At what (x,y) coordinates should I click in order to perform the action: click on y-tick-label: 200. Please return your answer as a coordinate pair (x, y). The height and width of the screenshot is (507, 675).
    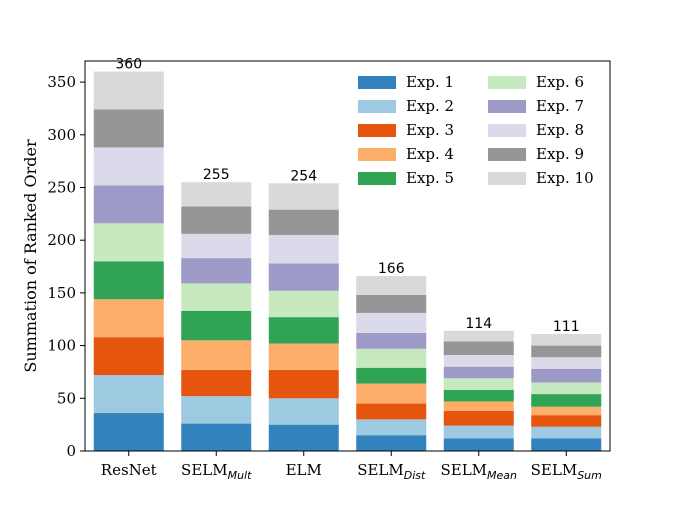
    Looking at the image, I should click on (61, 240).